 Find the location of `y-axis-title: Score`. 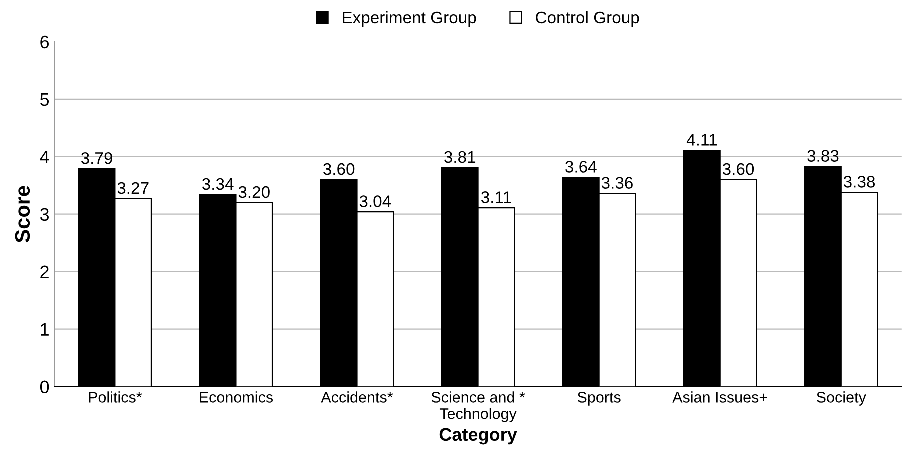

y-axis-title: Score is located at coordinates (22, 214).